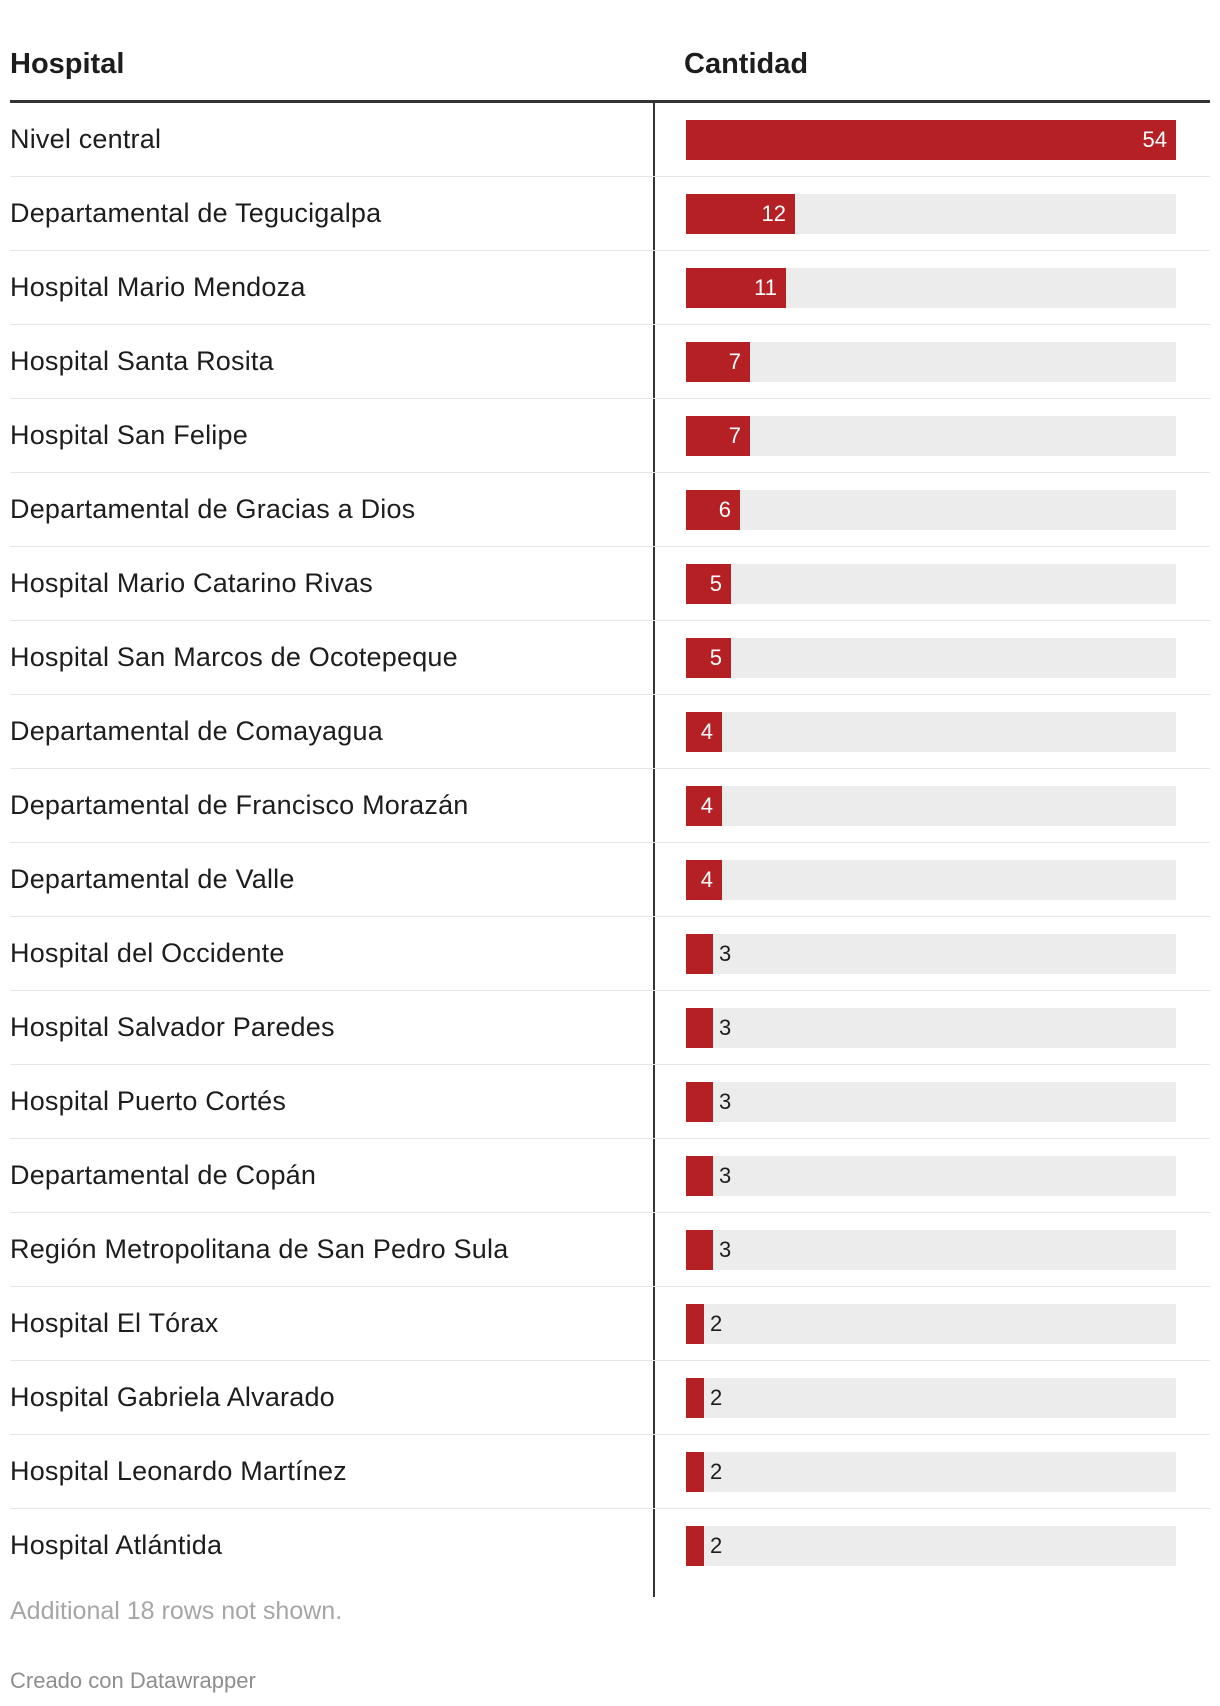 The image size is (1220, 1706). What do you see at coordinates (610, 1324) in the screenshot?
I see `table-row: Hospital El Tórax 2` at bounding box center [610, 1324].